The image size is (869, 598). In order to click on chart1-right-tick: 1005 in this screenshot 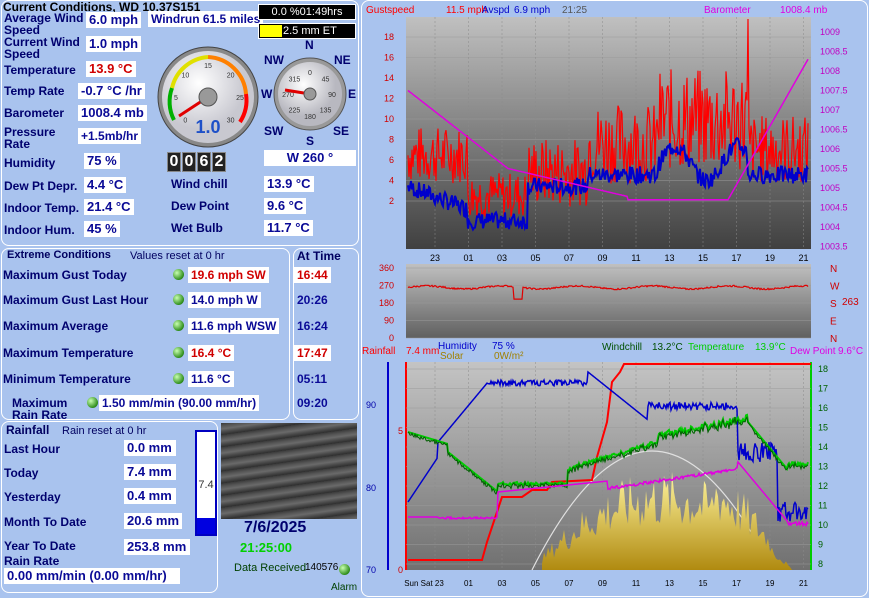, I will do `click(830, 188)`.